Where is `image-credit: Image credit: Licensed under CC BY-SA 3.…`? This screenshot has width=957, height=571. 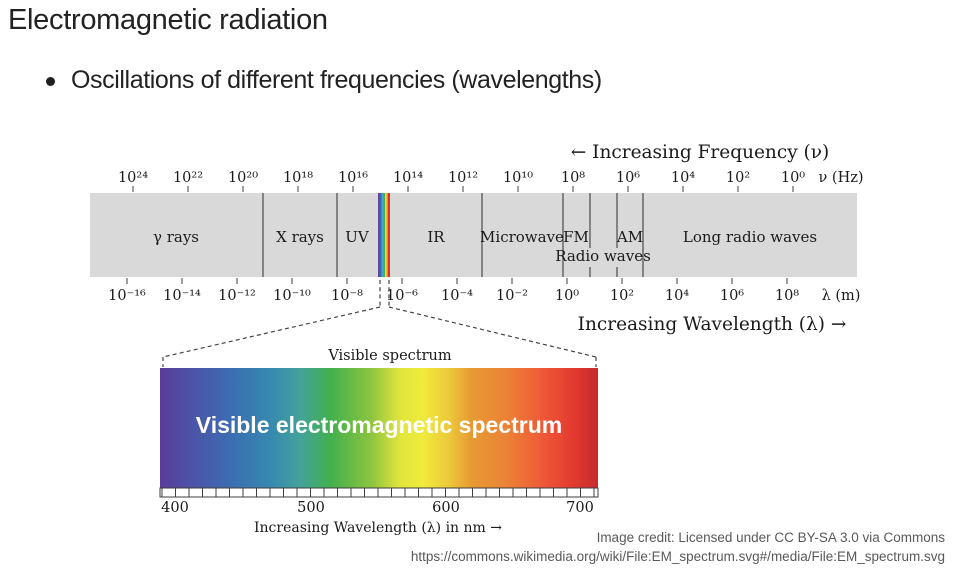 image-credit: Image credit: Licensed under CC BY-SA 3.… is located at coordinates (678, 547).